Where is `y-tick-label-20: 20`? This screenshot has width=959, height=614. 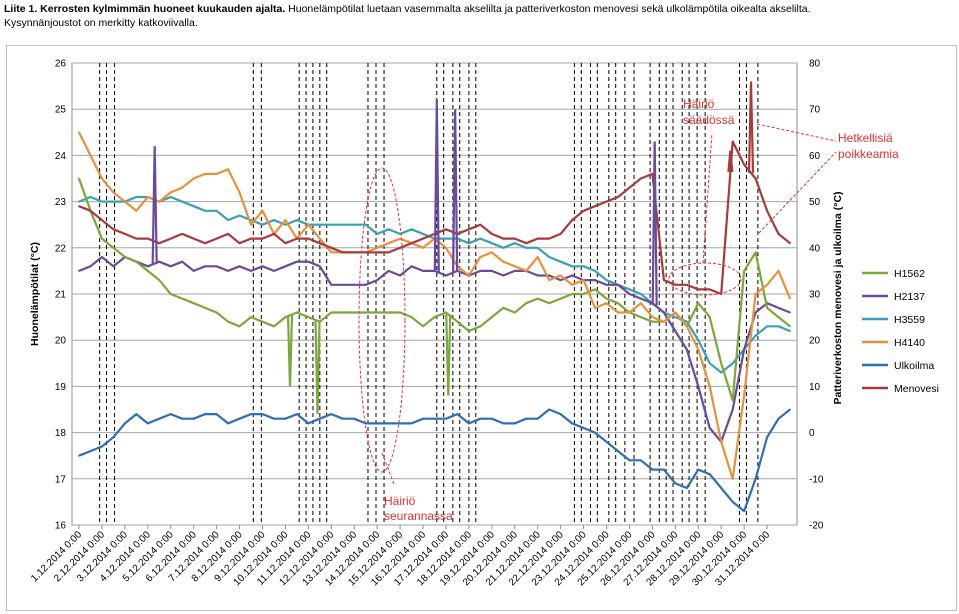 y-tick-label-20: 20 is located at coordinates (61, 341).